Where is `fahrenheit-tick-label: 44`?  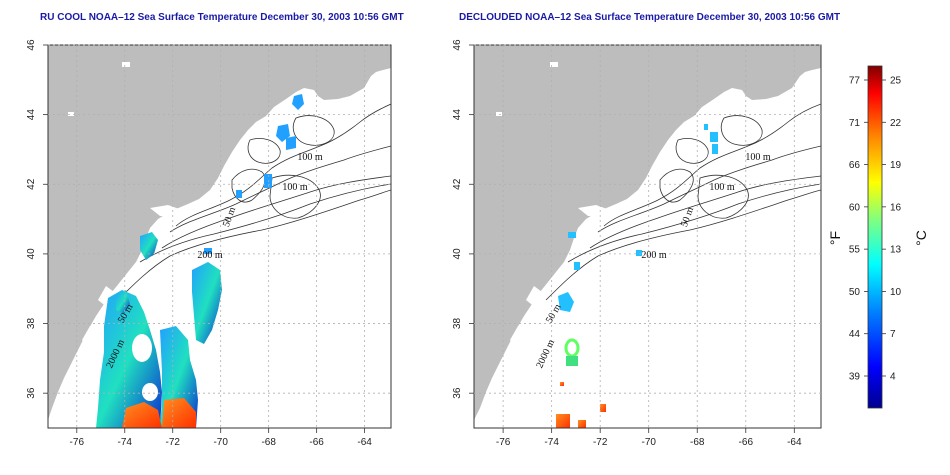 fahrenheit-tick-label: 44 is located at coordinates (855, 334).